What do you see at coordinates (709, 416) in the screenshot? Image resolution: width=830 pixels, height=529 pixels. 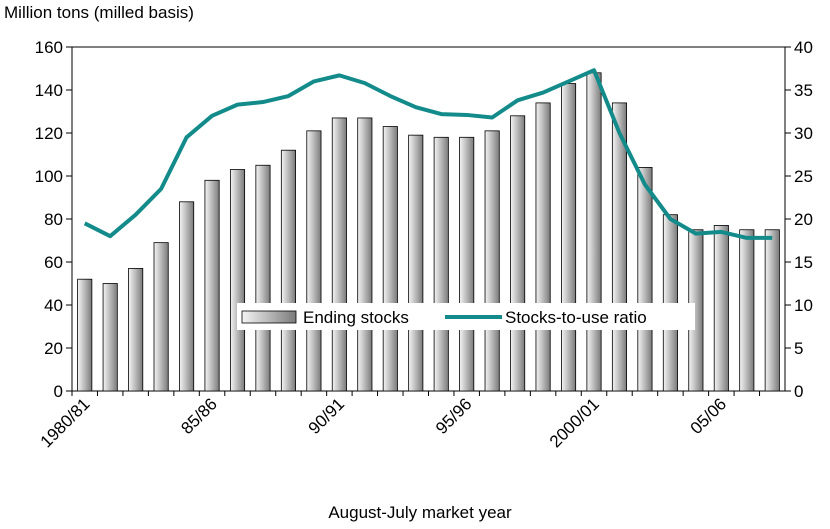 I see `x-tick-label: 05/06` at bounding box center [709, 416].